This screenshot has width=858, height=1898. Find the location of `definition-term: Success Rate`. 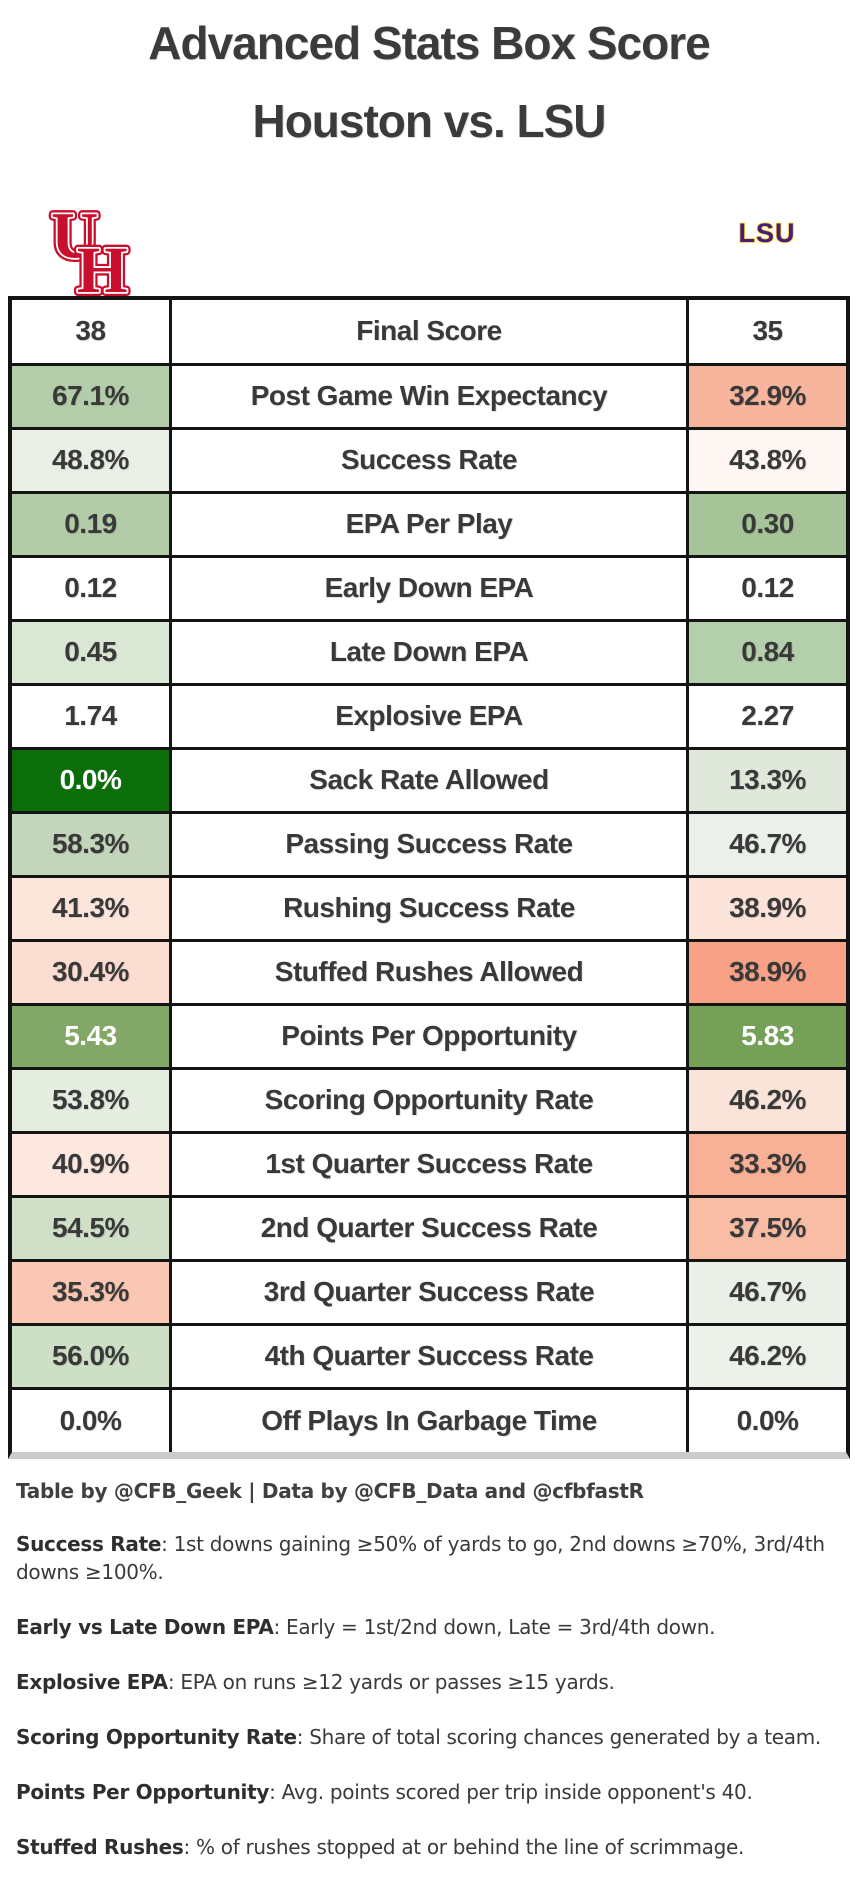

definition-term: Success Rate is located at coordinates (89, 1544).